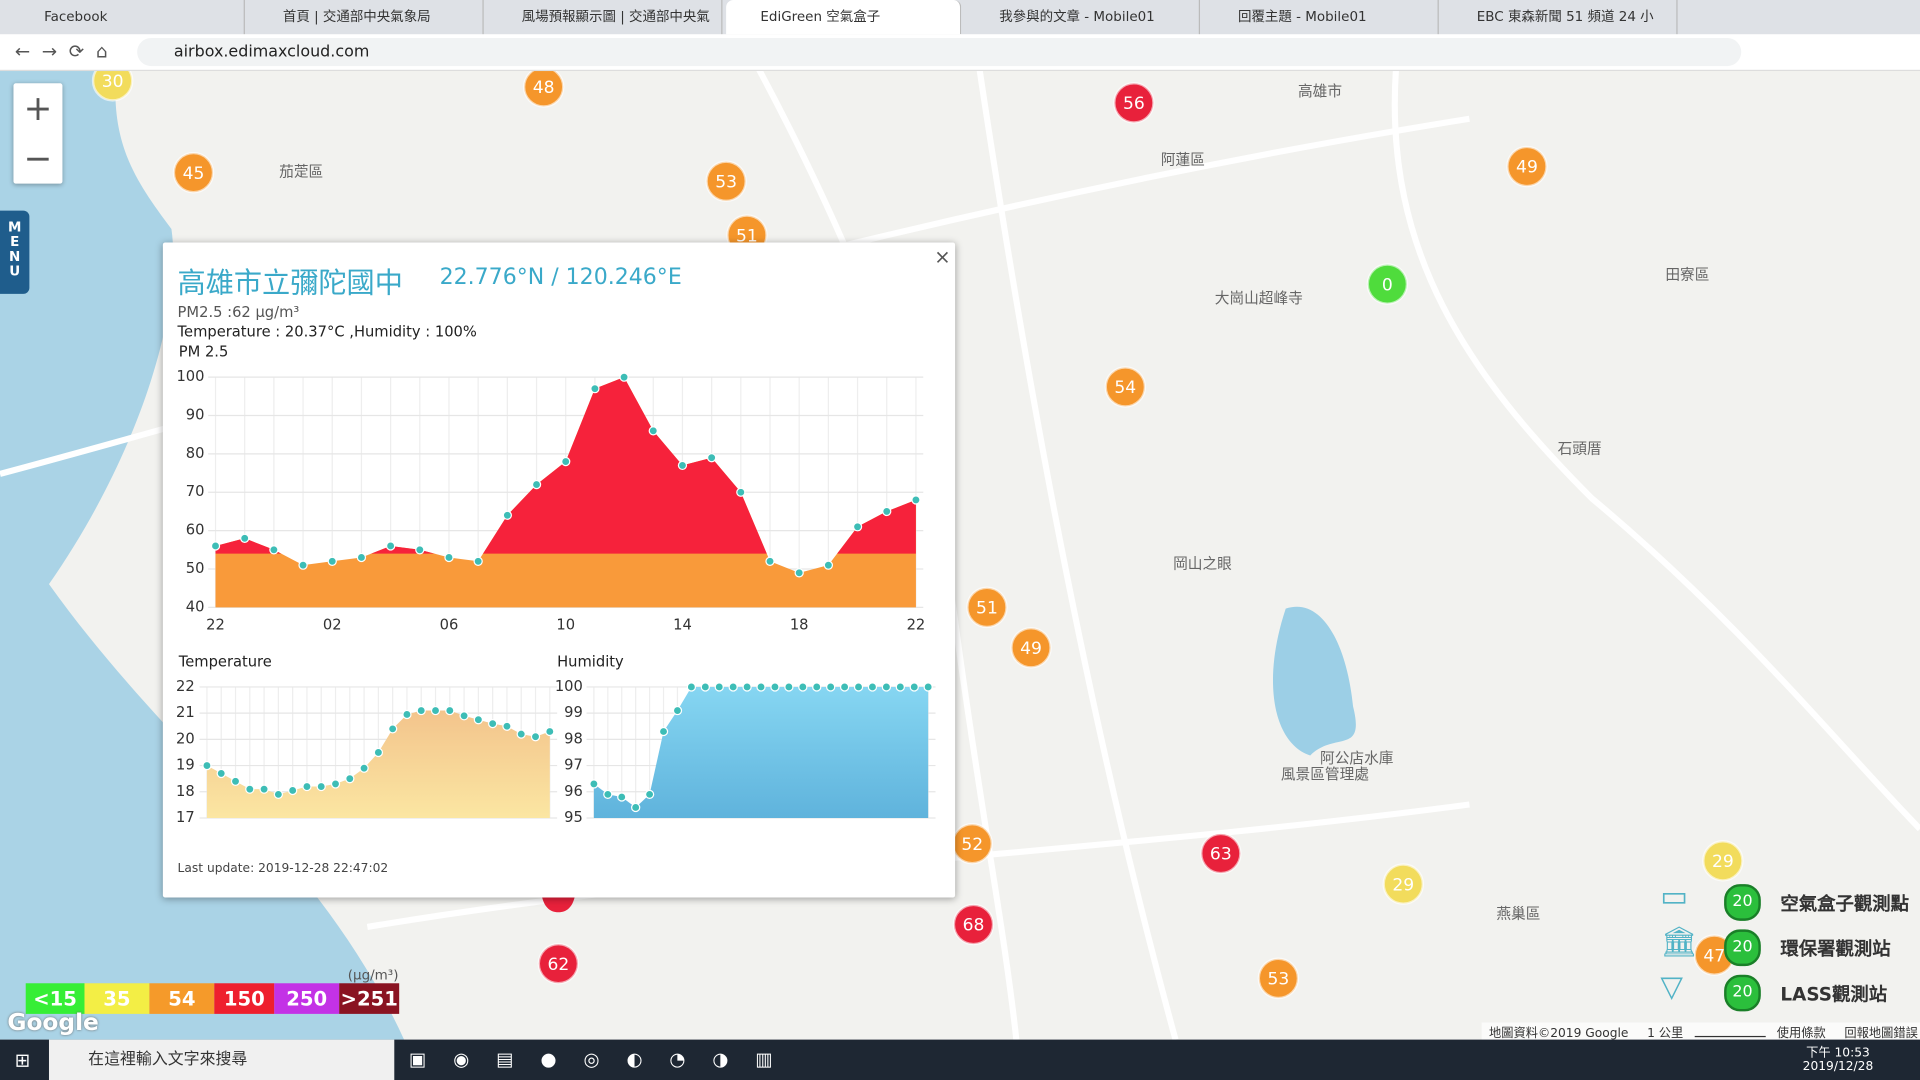  Describe the element at coordinates (844, 17) in the screenshot. I see `browser-tab: EdiGreen 空氣盒子` at that location.